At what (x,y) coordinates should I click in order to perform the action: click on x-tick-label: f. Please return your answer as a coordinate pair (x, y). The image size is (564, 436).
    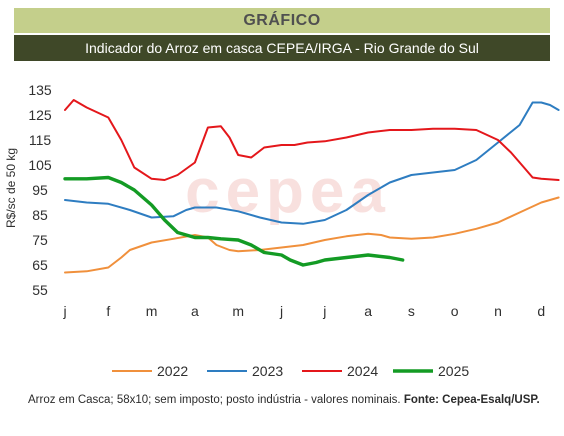
    Looking at the image, I should click on (108, 311).